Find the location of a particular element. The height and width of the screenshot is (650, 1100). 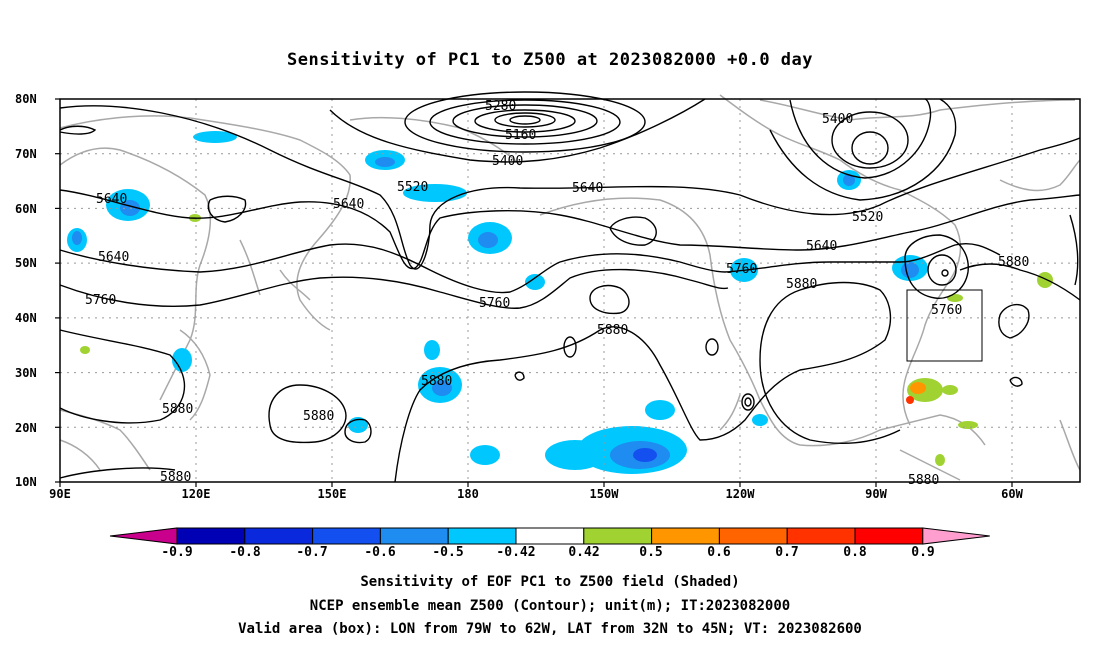

lat-label: 20N is located at coordinates (26, 428).